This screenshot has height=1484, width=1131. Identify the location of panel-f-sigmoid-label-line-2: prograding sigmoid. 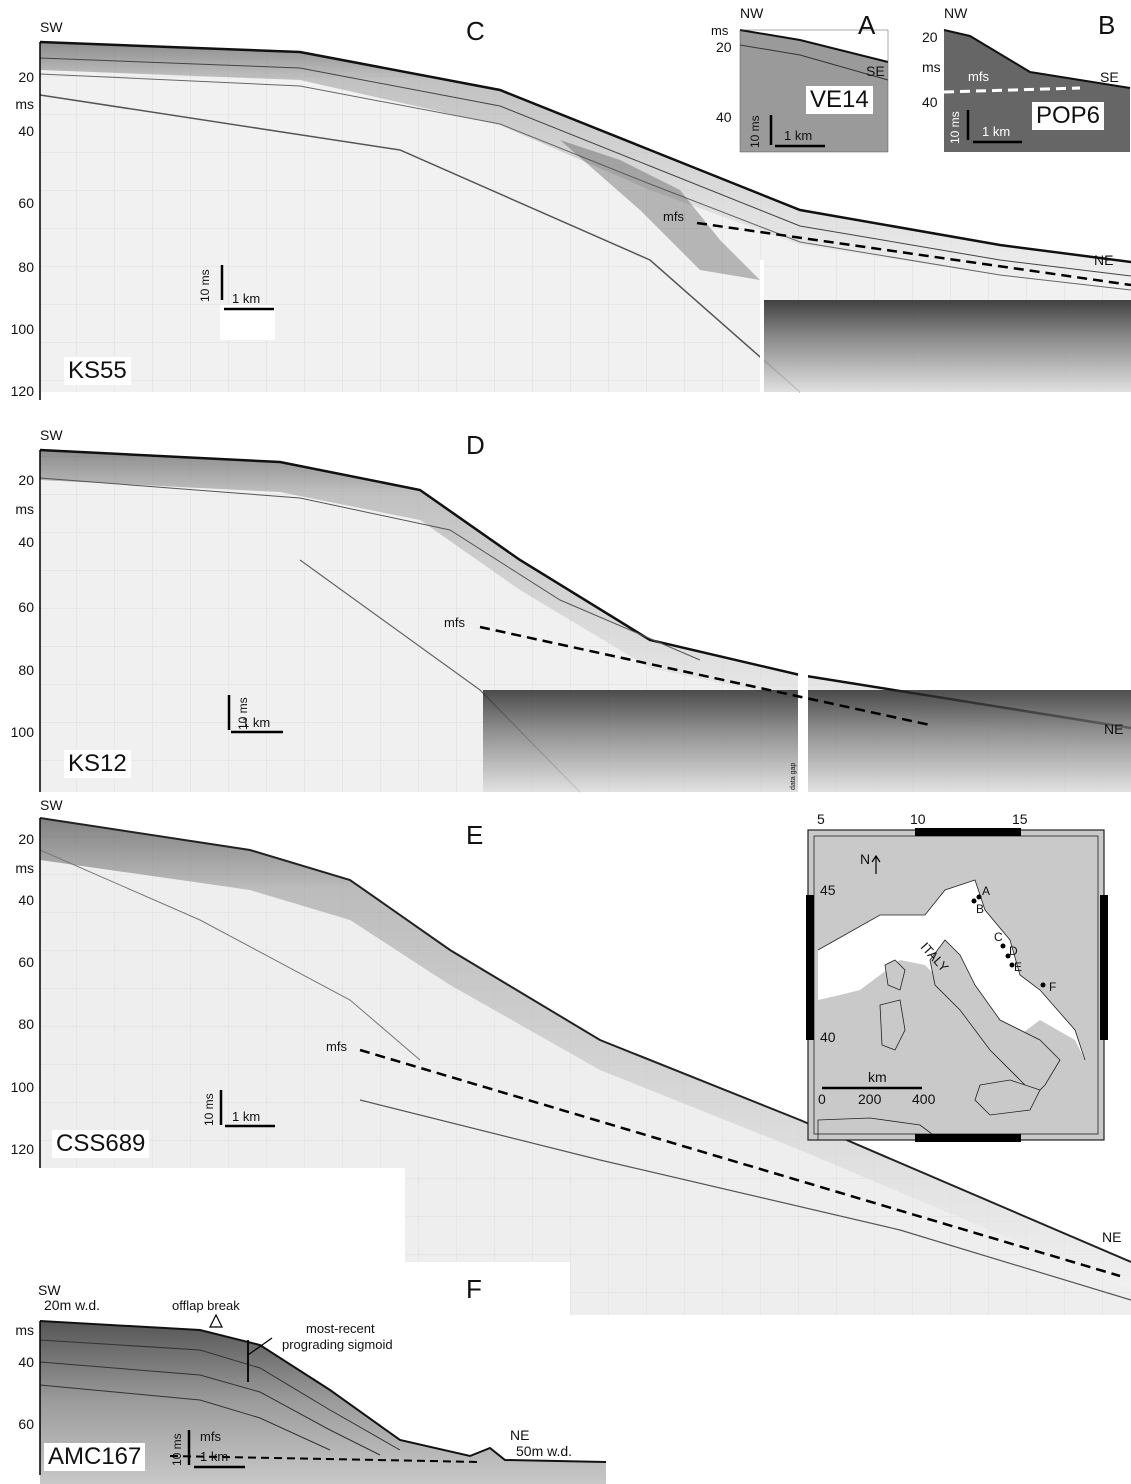
(337, 1344).